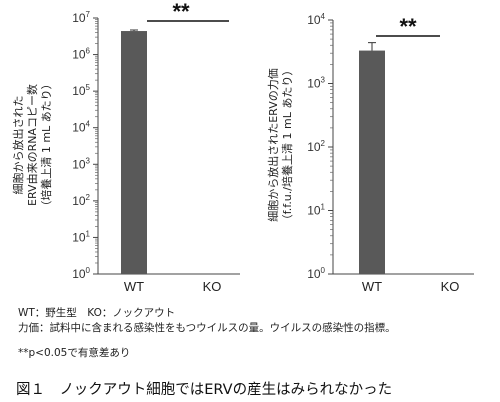  Describe the element at coordinates (46, 144) in the screenshot. I see `y-axis-label-line: （培養上清 1 mL あたり）` at that location.